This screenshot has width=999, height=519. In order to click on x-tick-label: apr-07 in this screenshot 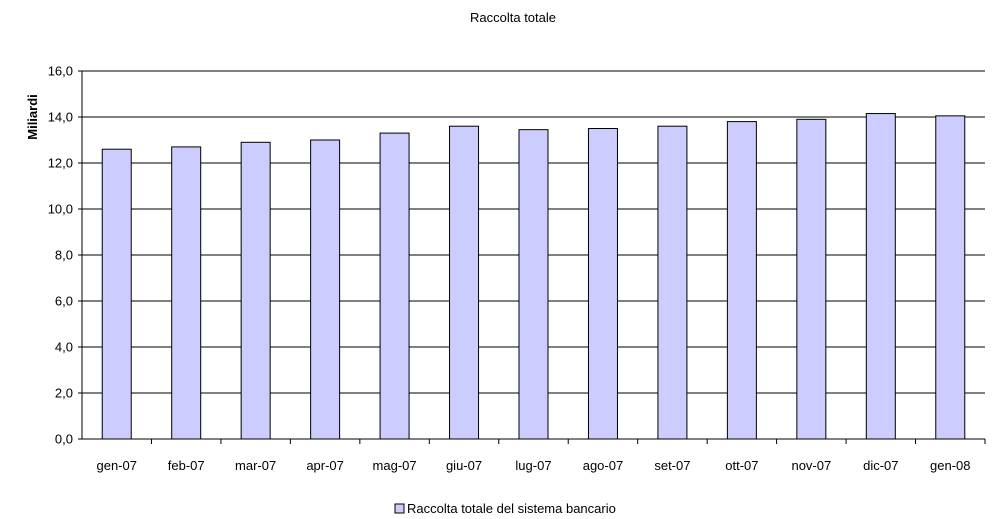, I will do `click(325, 465)`.